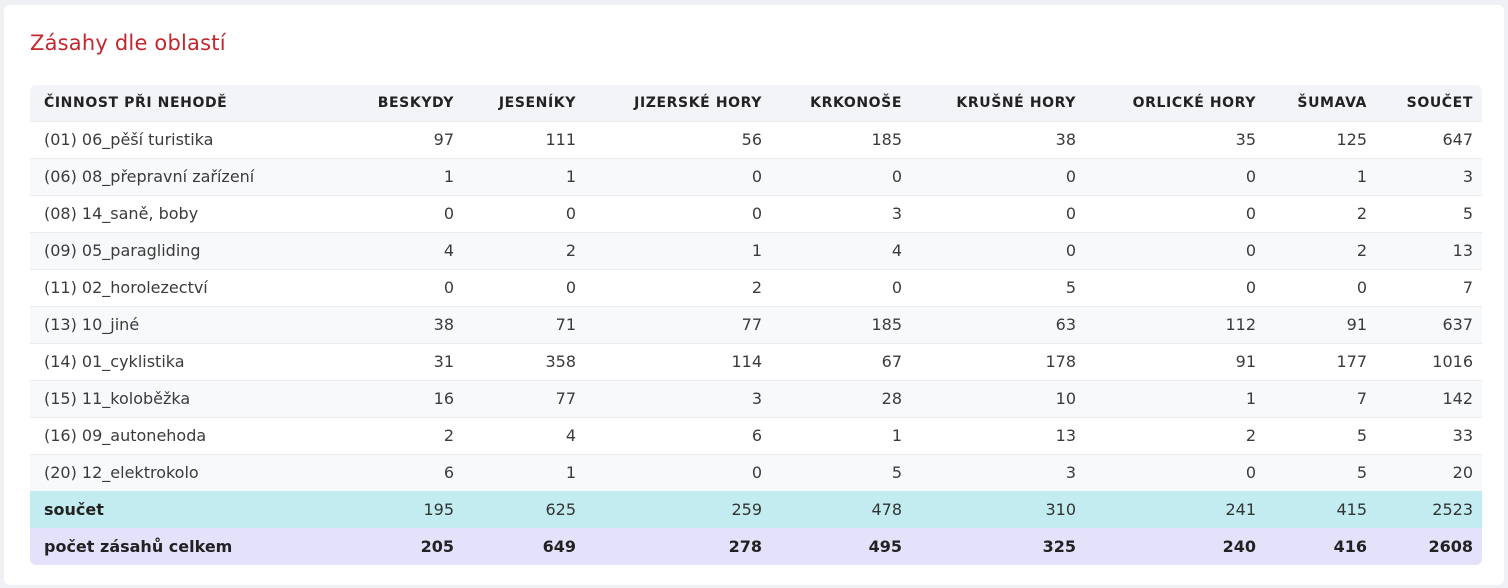 The width and height of the screenshot is (1508, 588). I want to click on column-header: BESKYDY, so click(415, 102).